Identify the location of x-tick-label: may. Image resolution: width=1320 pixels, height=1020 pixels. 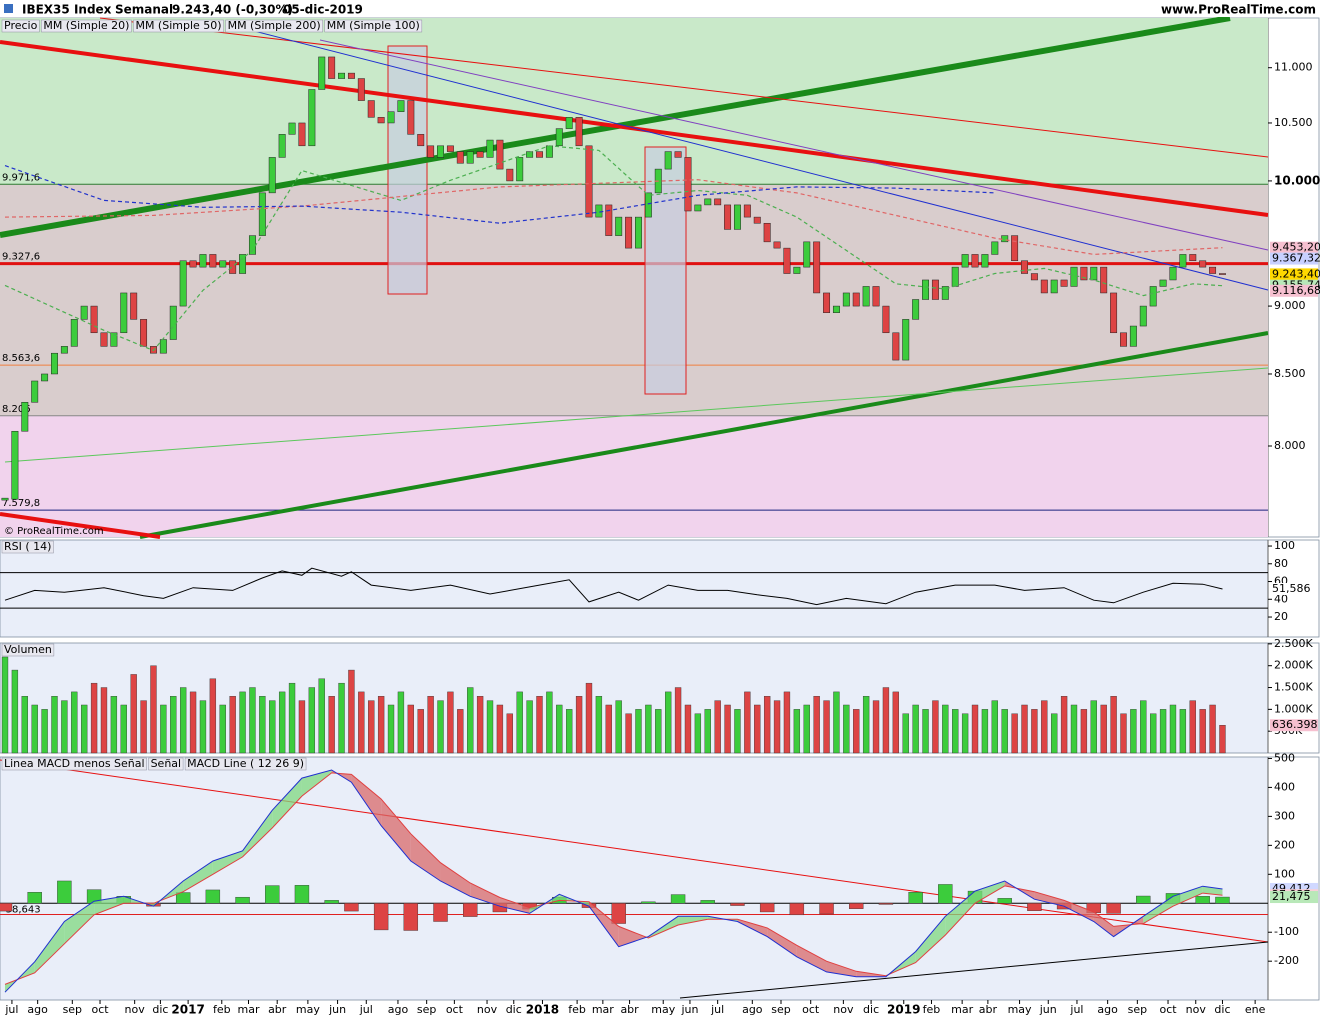
(1020, 1009).